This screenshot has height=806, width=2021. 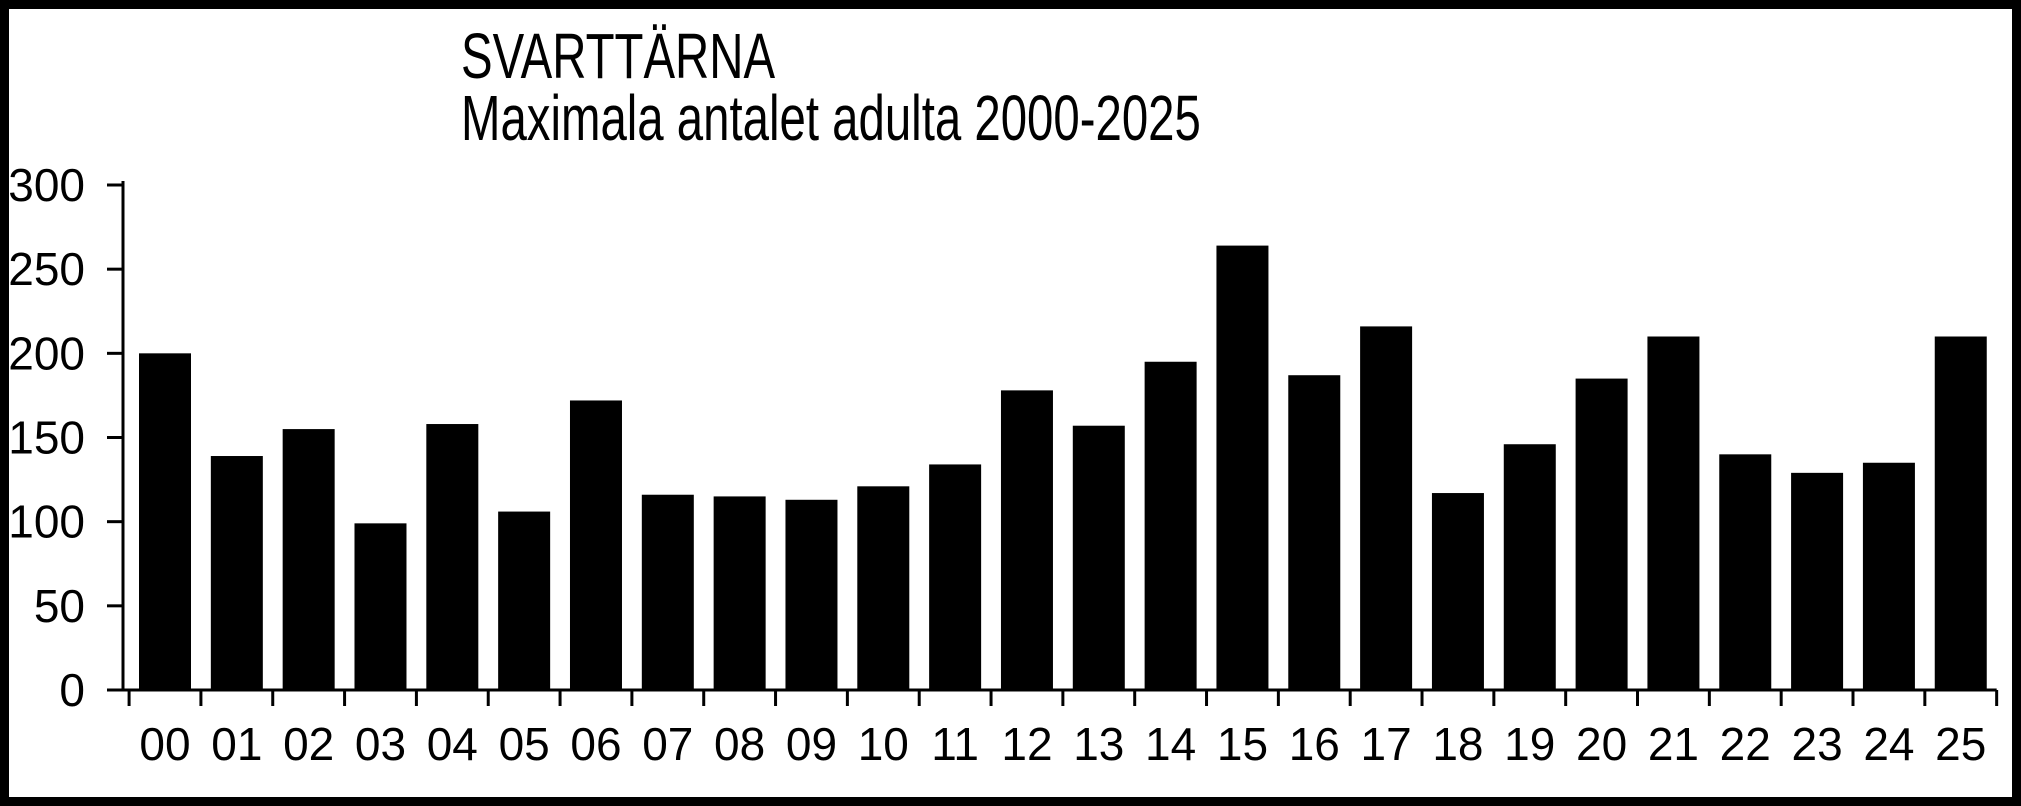 I want to click on x-tick-label-18: 18, so click(x=1457, y=744).